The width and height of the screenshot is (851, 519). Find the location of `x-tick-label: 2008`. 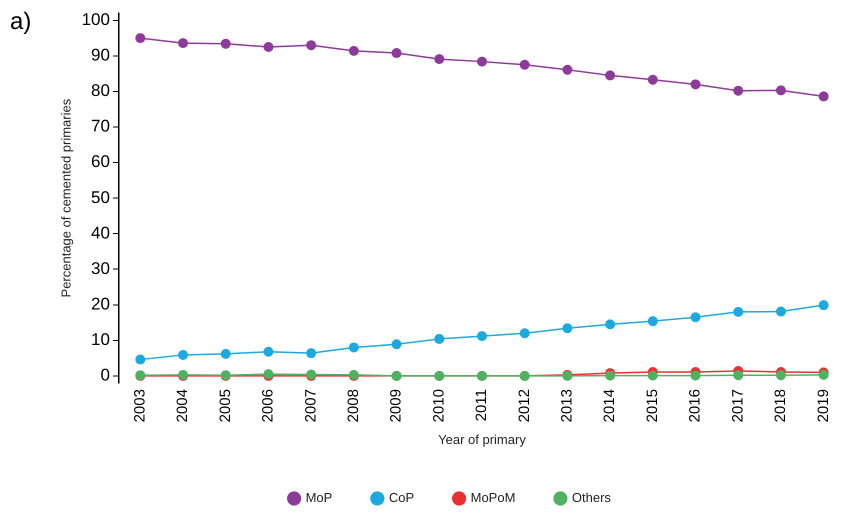

x-tick-label: 2008 is located at coordinates (353, 405).